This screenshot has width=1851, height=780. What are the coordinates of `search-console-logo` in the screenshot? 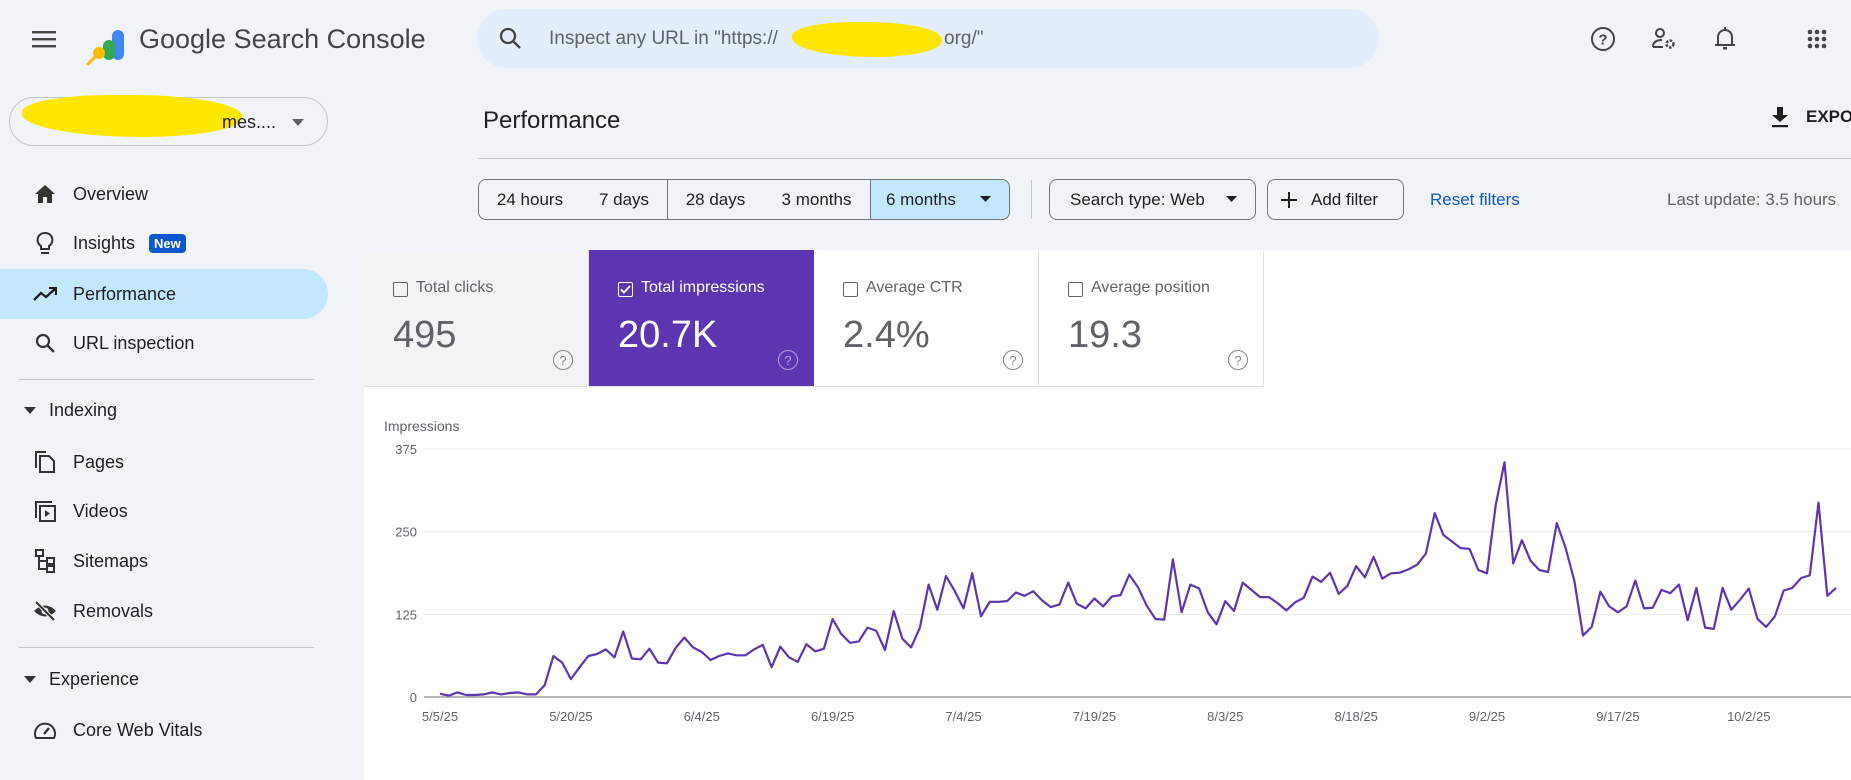 It's located at (105, 44).